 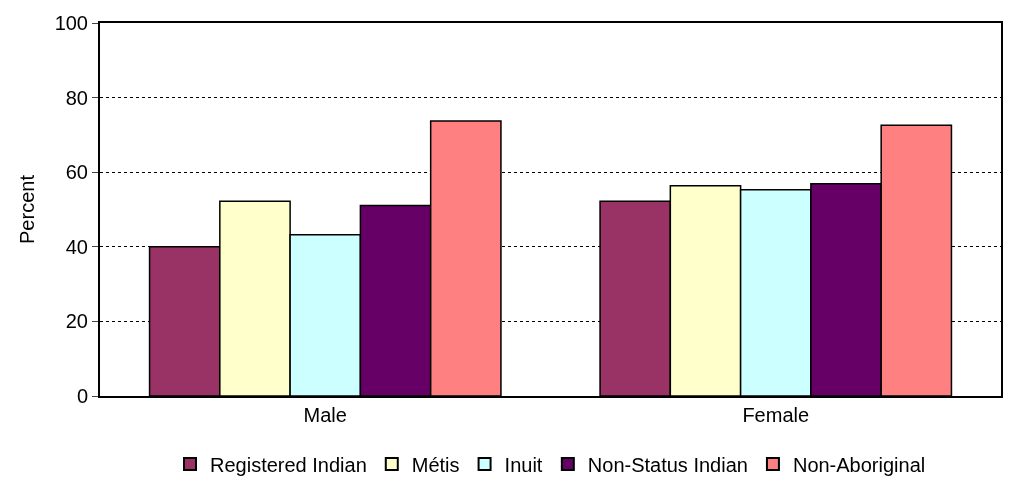 I want to click on legend-label: Non-Status Indian, so click(x=667, y=464).